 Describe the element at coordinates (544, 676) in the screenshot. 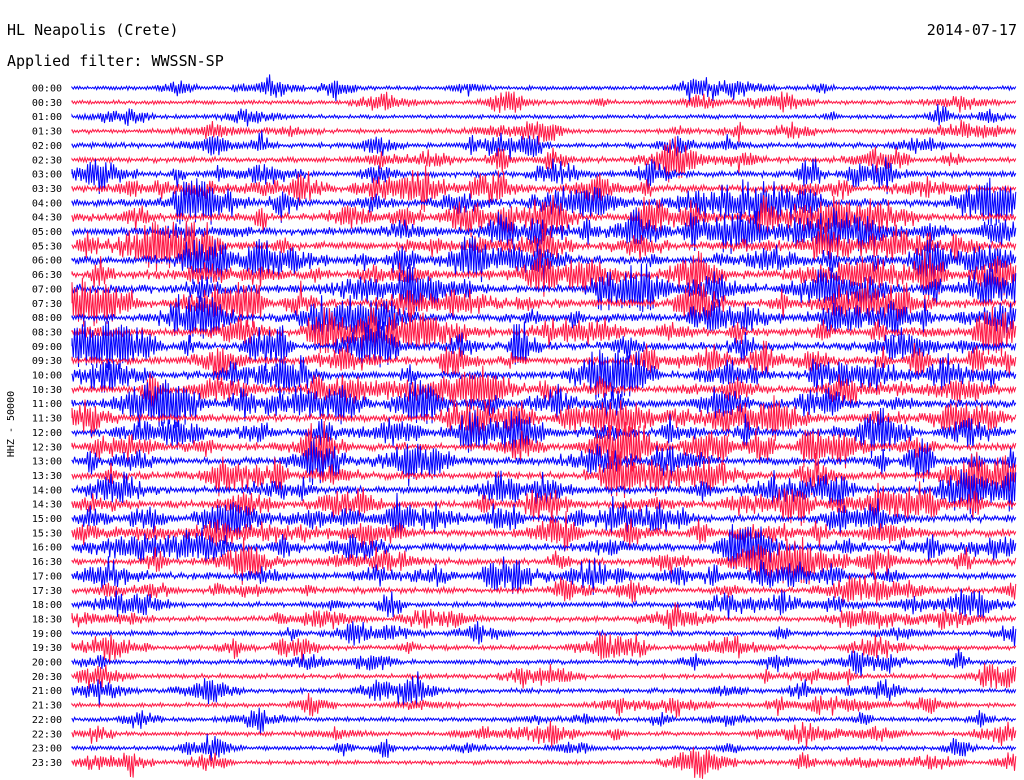

I see `trace-2030` at that location.